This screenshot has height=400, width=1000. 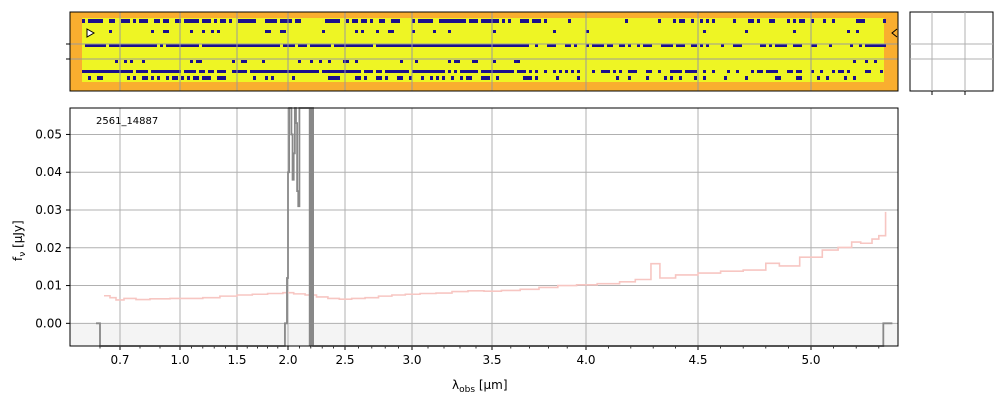 I want to click on y-tick-label: 0.01, so click(x=48, y=286).